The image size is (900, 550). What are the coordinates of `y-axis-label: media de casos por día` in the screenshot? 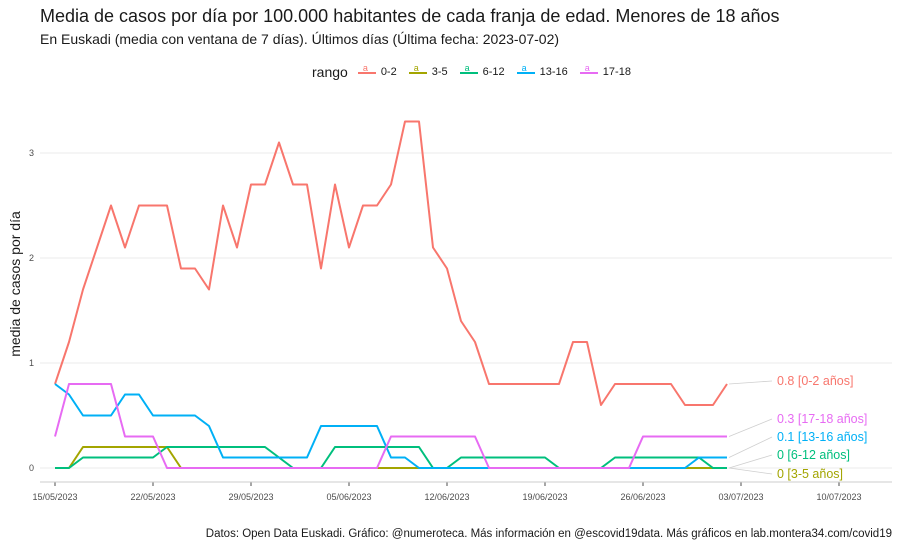 It's located at (15, 284).